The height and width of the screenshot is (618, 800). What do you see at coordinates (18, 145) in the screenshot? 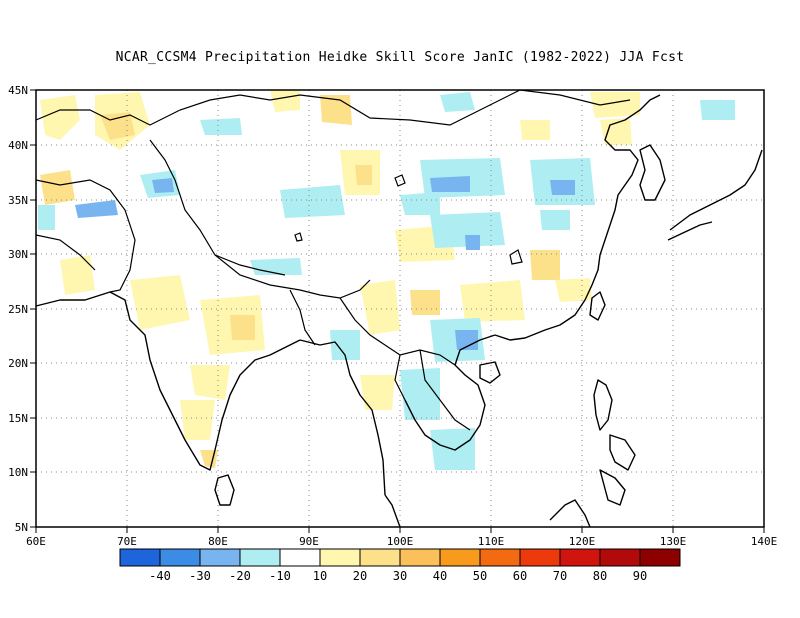
I see `lat-tick-label: 40N` at bounding box center [18, 145].